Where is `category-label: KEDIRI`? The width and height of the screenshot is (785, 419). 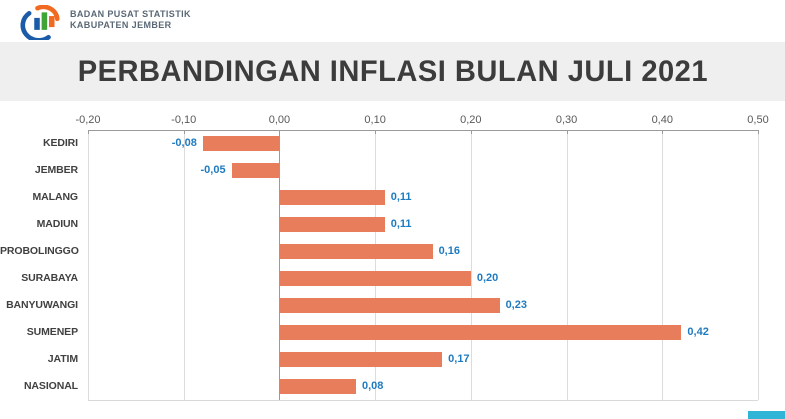 category-label: KEDIRI is located at coordinates (60, 142).